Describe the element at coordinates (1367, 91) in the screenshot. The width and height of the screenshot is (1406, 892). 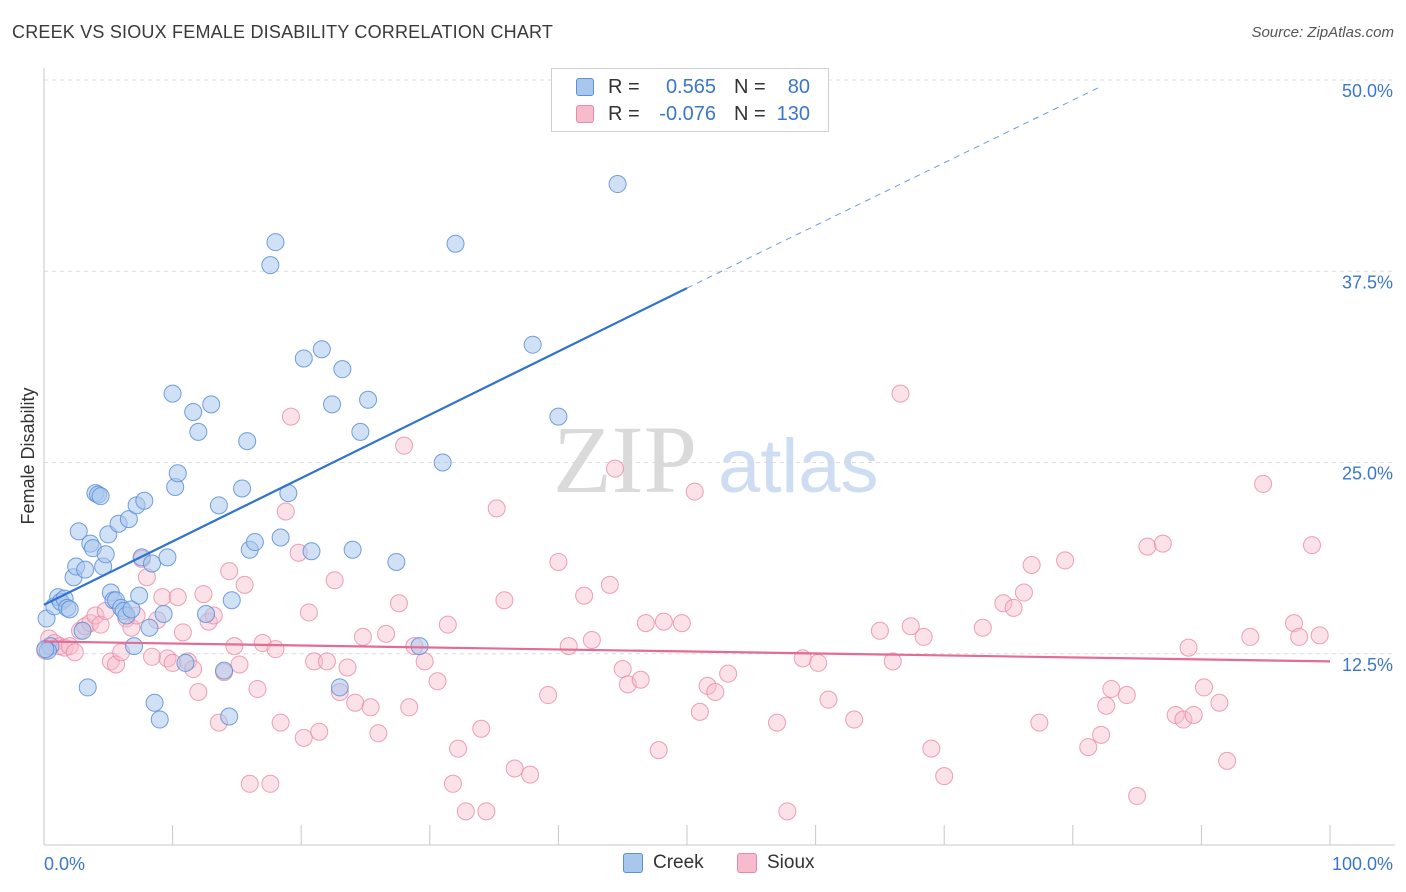
I see `y-tick-label: 50.0%` at that location.